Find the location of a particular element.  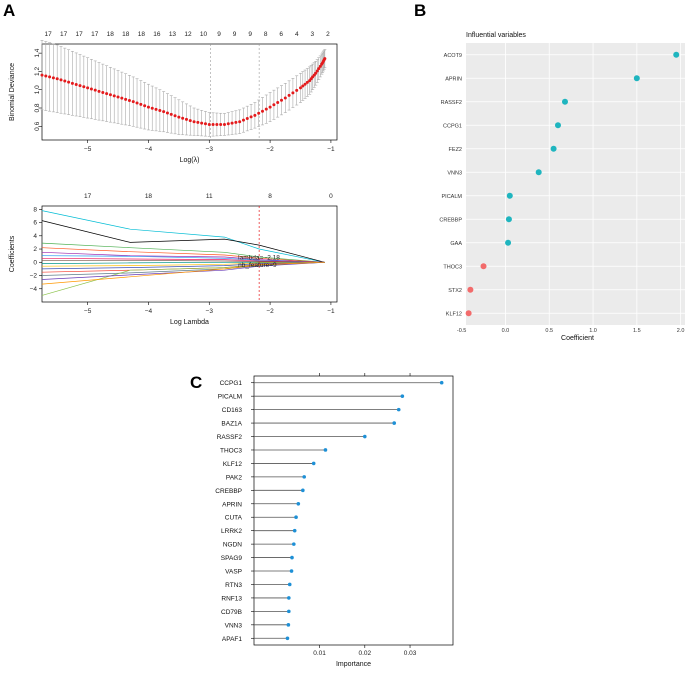

panel-a-label: A is located at coordinates (9, 10).